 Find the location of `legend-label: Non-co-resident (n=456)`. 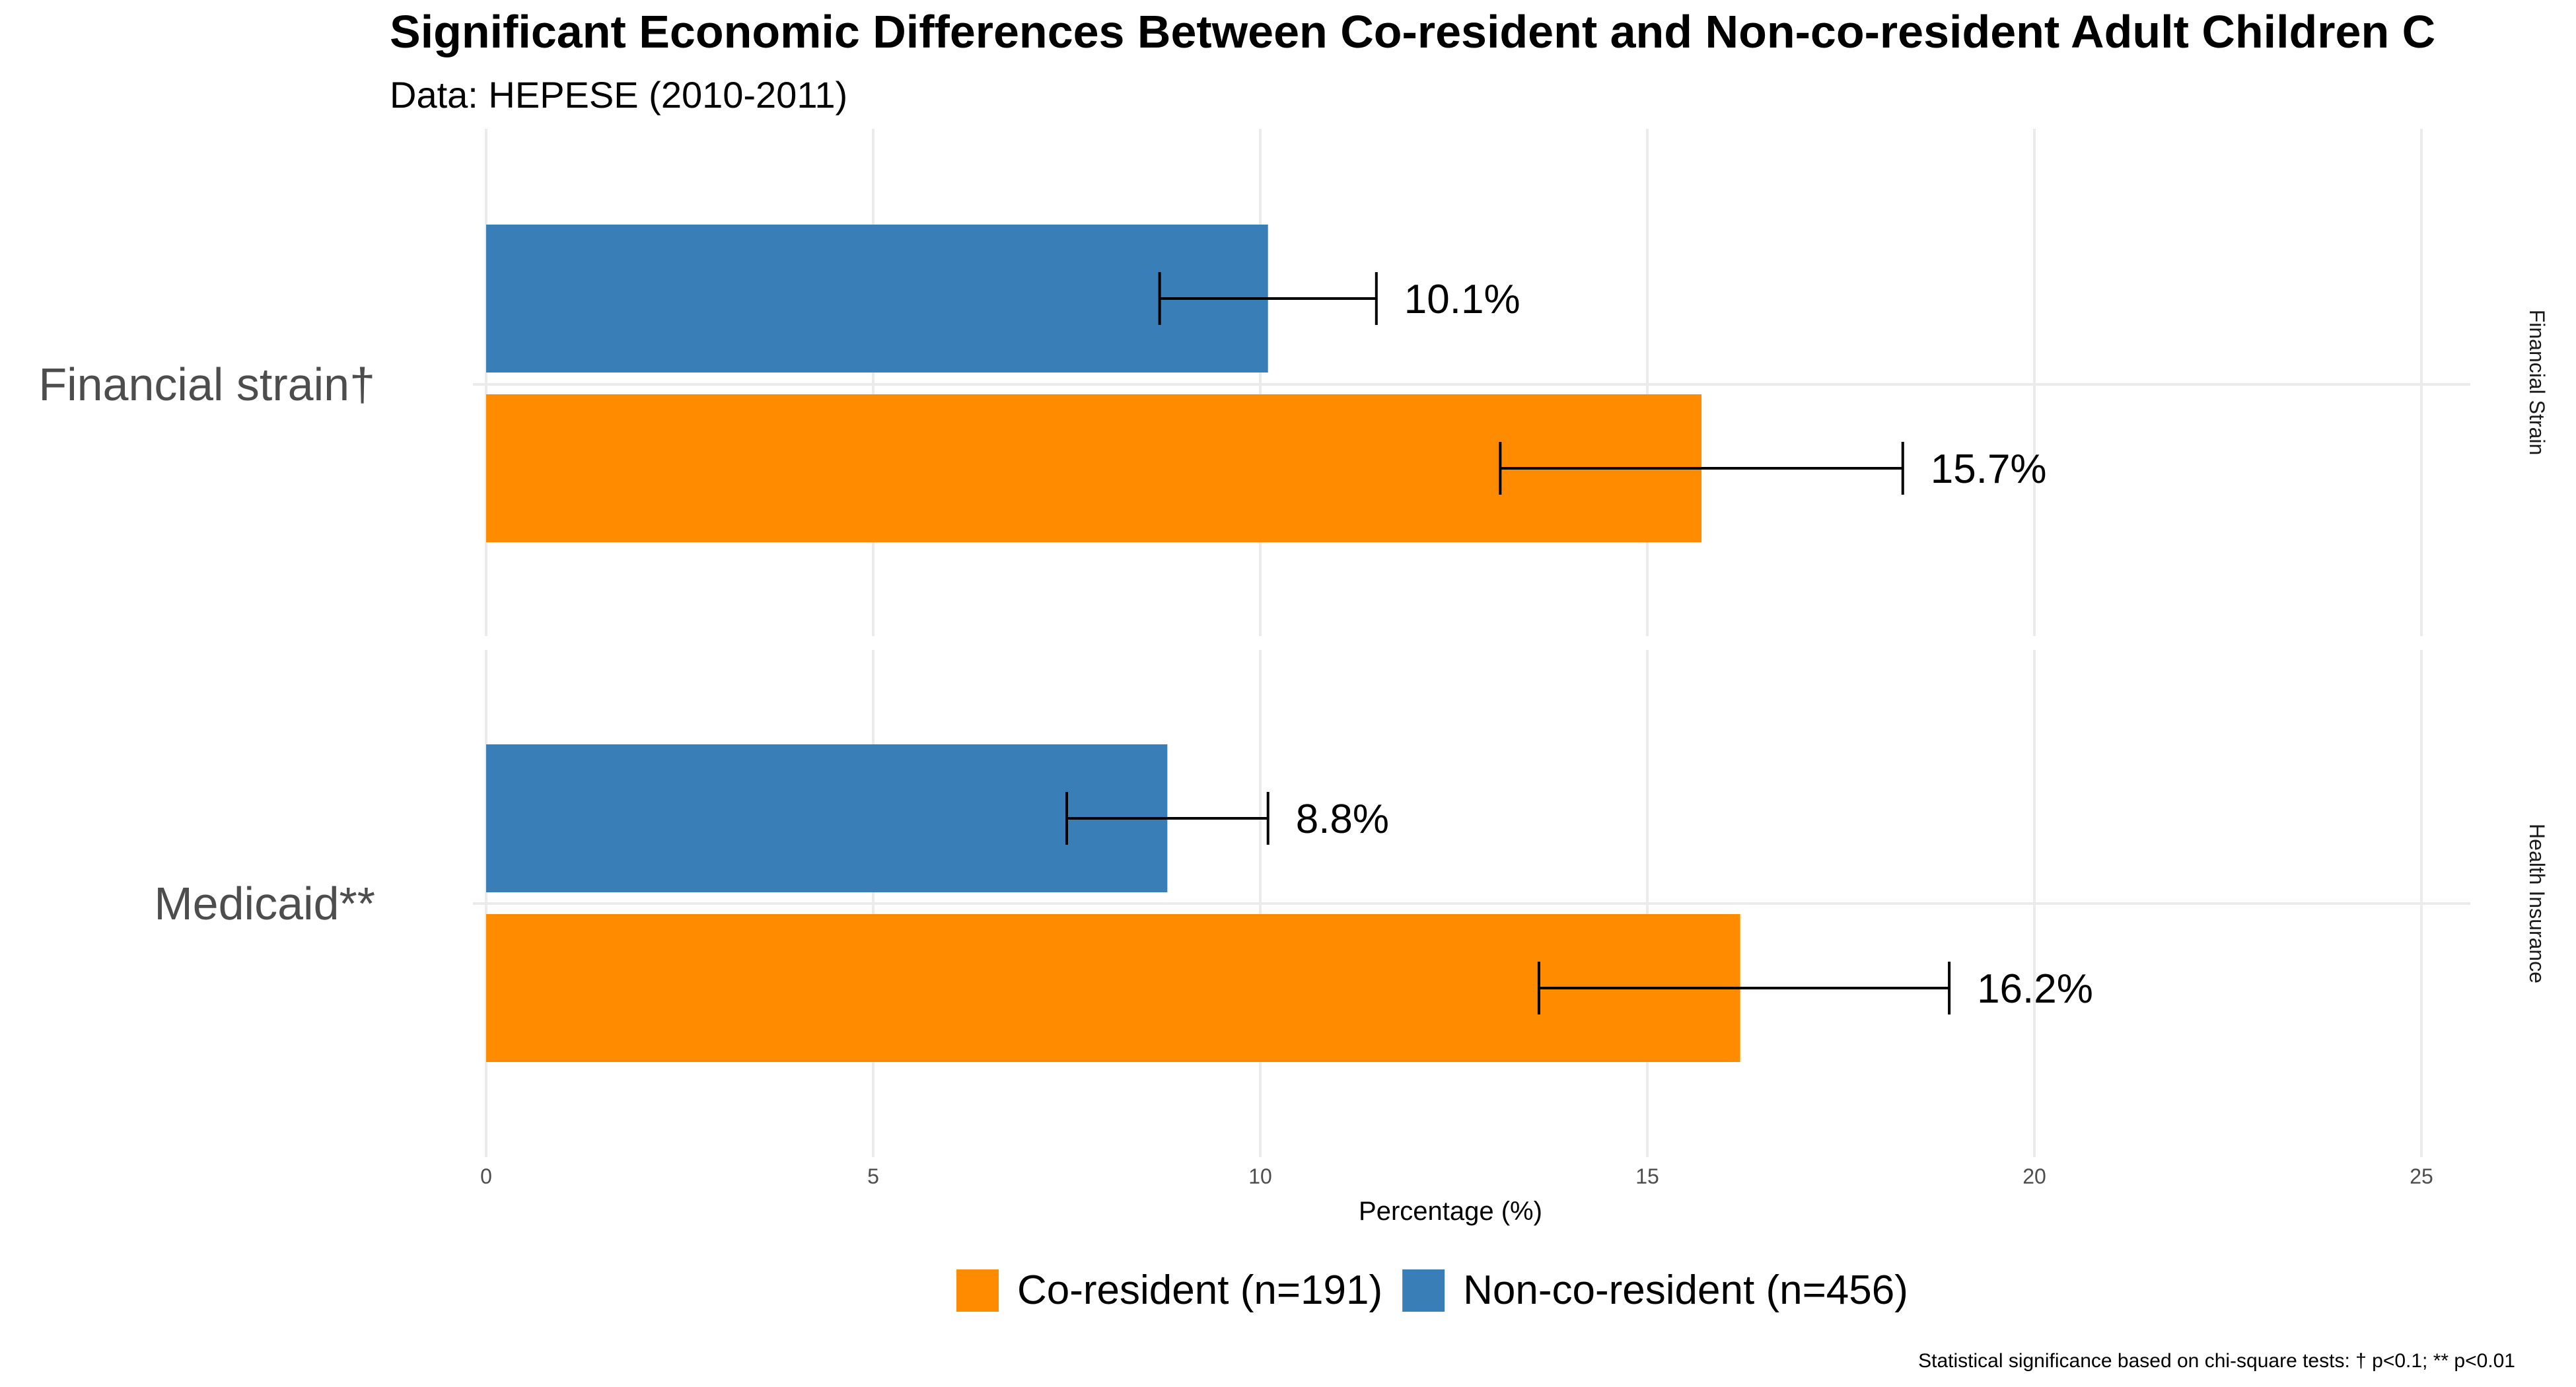

legend-label: Non-co-resident (n=456) is located at coordinates (1685, 1290).